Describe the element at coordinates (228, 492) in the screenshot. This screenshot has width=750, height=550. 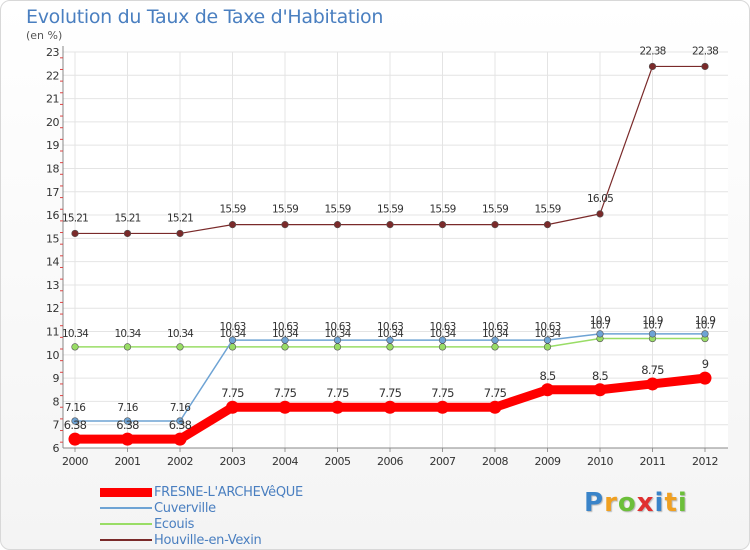
I see `legend-label-fresne: FRESNE-L'ARCHEVêQUE` at that location.